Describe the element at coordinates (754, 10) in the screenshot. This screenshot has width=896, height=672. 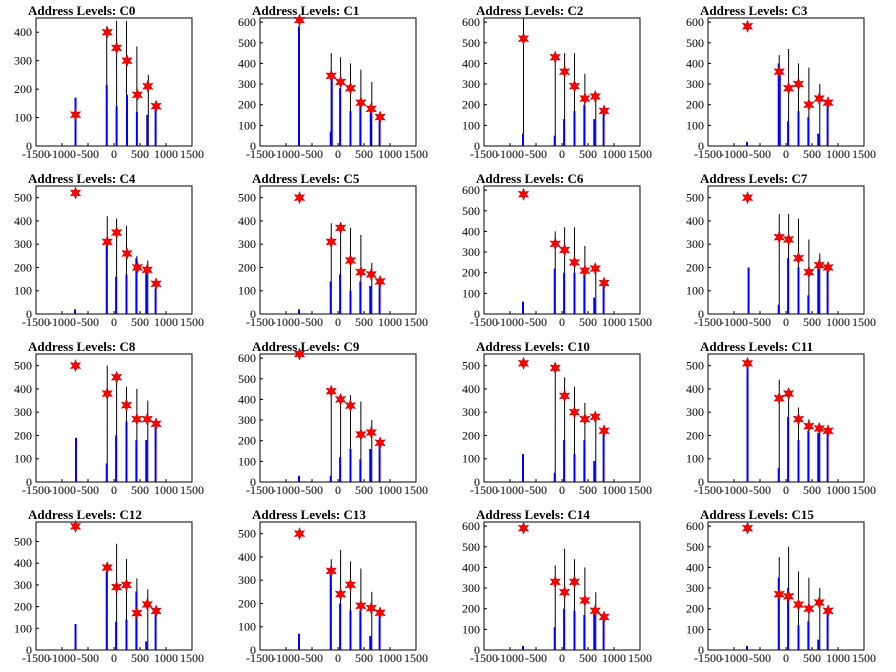
I see `chart-title: Address Levels: C3` at that location.